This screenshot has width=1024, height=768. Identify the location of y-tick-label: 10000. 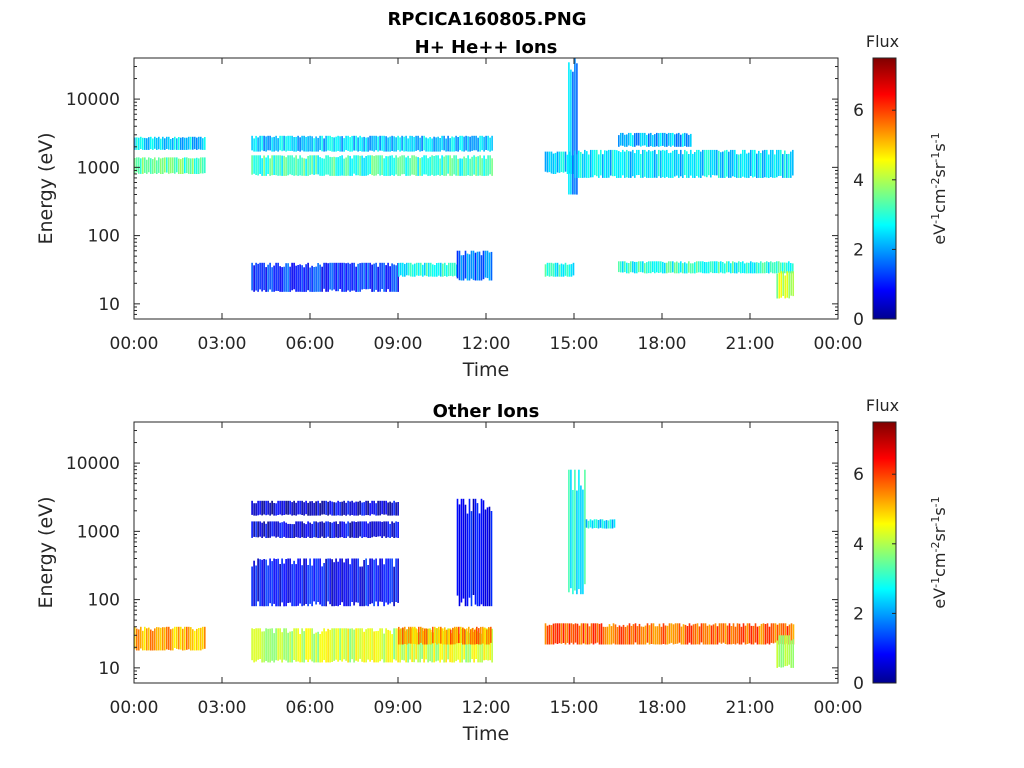
(93, 464).